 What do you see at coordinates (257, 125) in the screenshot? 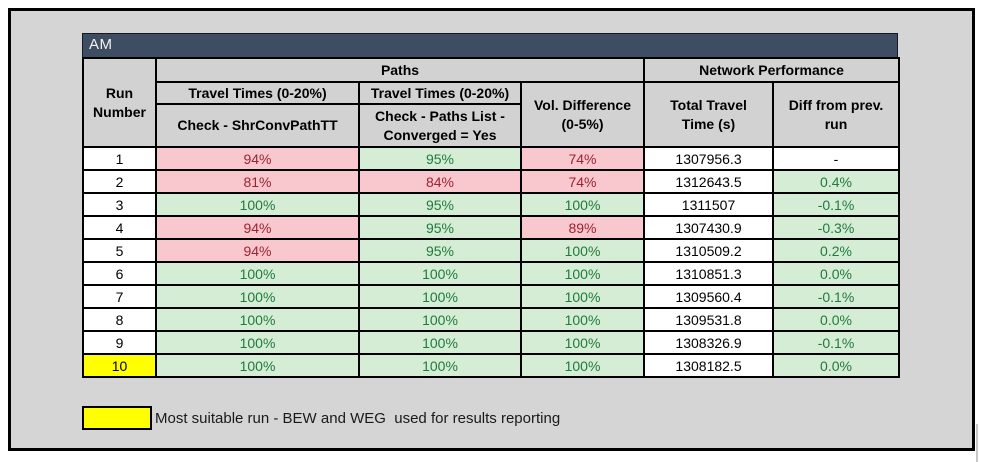
I see `check-shrconv-header: Check - ShrConvPathTT` at bounding box center [257, 125].